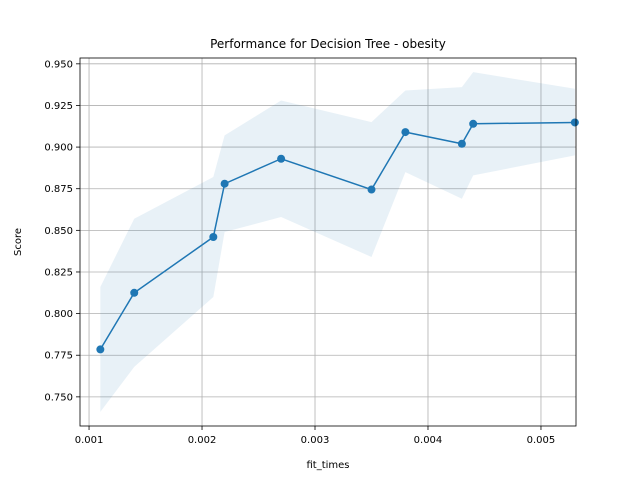  Describe the element at coordinates (58, 397) in the screenshot. I see `y-tick-label: 0.750` at that location.